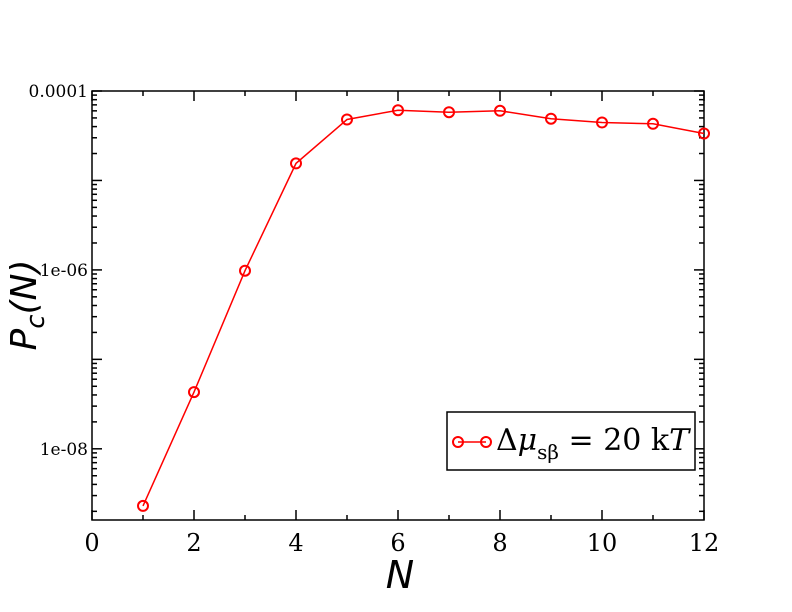  What do you see at coordinates (486, 442) in the screenshot?
I see `legend-marker-right` at bounding box center [486, 442].